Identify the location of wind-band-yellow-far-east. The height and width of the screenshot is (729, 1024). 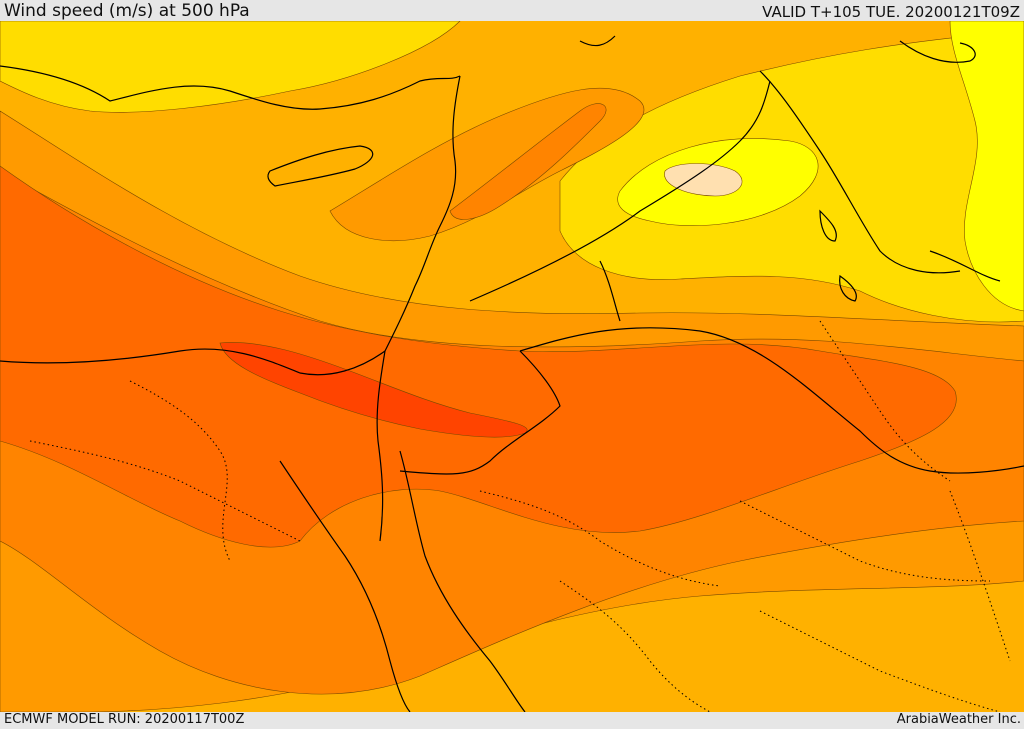
(986, 166).